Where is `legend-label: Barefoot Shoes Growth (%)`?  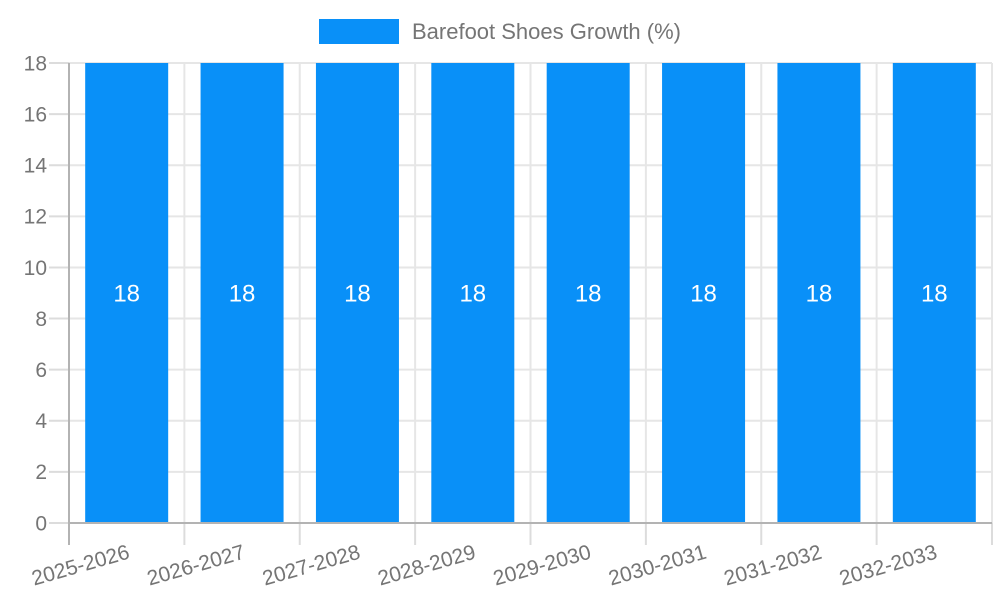 legend-label: Barefoot Shoes Growth (%) is located at coordinates (546, 31).